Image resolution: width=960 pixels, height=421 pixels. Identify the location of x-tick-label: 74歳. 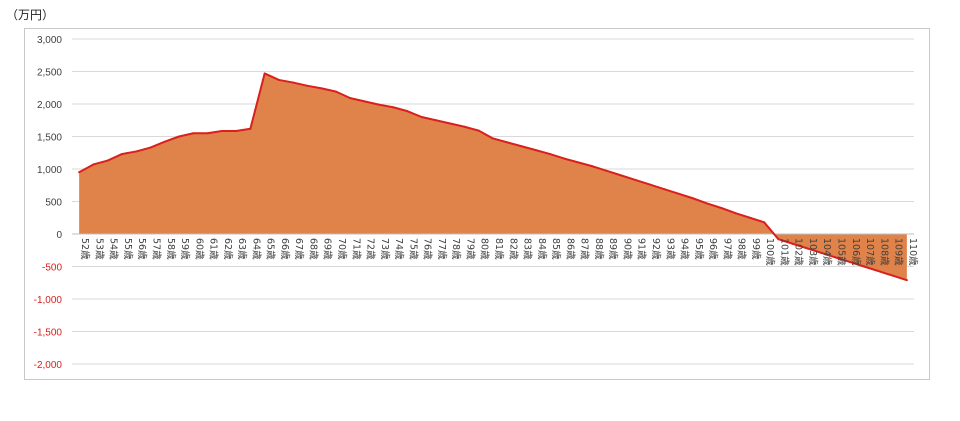
(399, 249).